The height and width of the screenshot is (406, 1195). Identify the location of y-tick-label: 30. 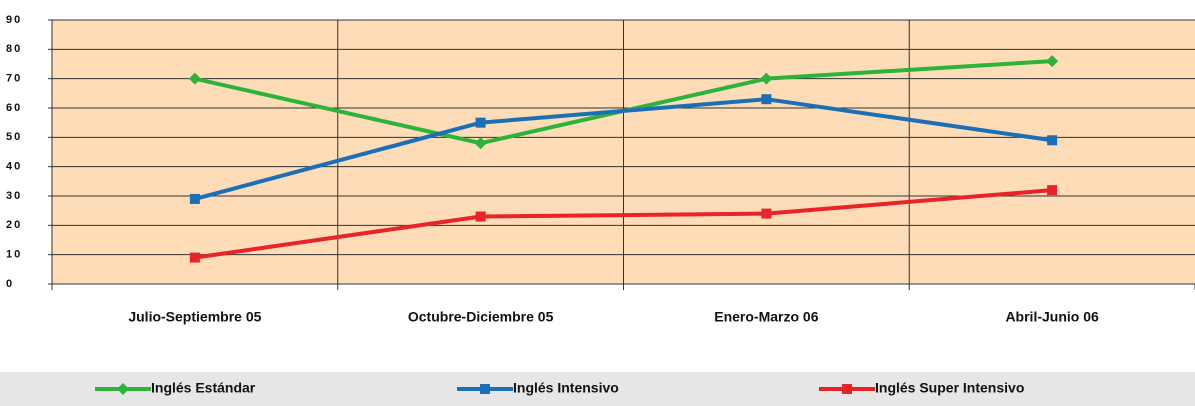
(14, 196).